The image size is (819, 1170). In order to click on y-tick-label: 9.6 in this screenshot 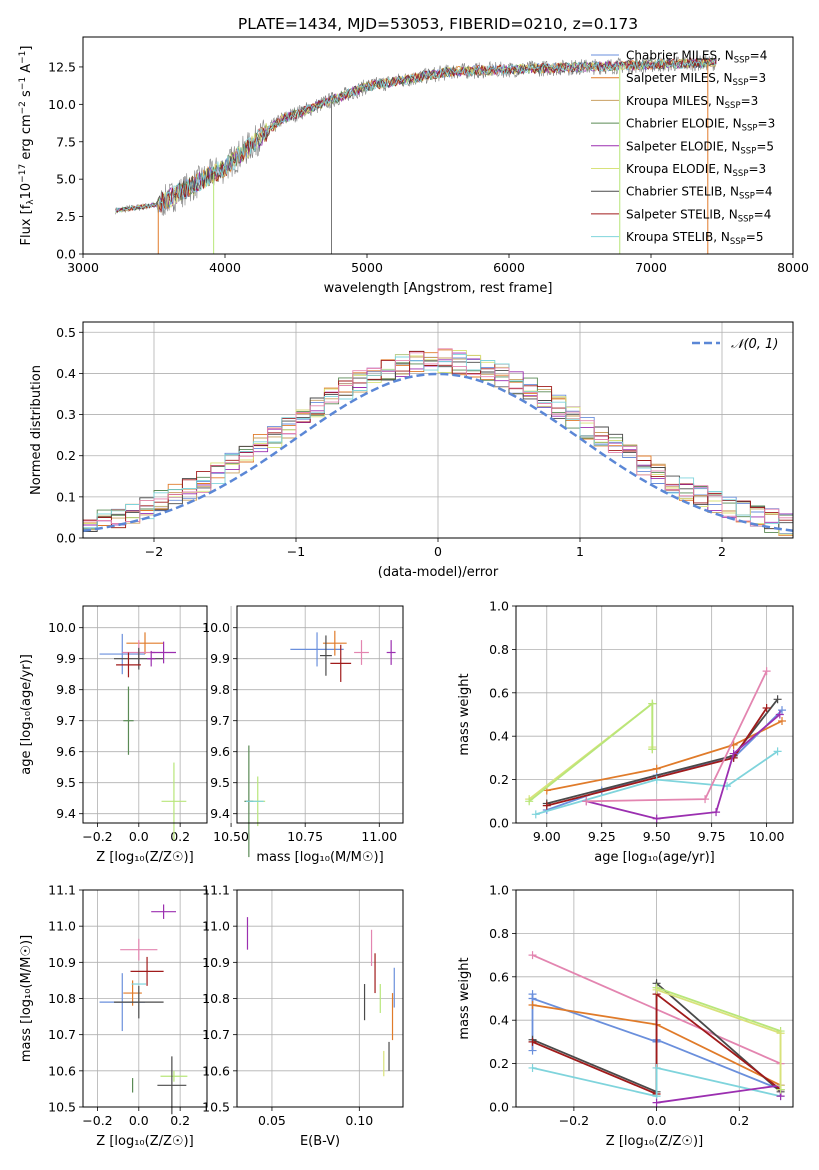, I will do `click(220, 751)`.